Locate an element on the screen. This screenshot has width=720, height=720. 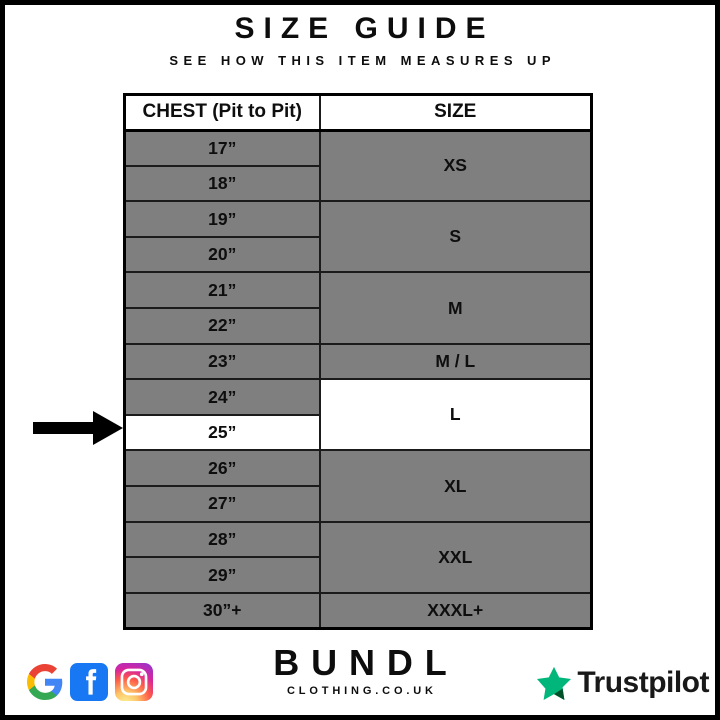
chest-cell: 17” is located at coordinates (222, 148).